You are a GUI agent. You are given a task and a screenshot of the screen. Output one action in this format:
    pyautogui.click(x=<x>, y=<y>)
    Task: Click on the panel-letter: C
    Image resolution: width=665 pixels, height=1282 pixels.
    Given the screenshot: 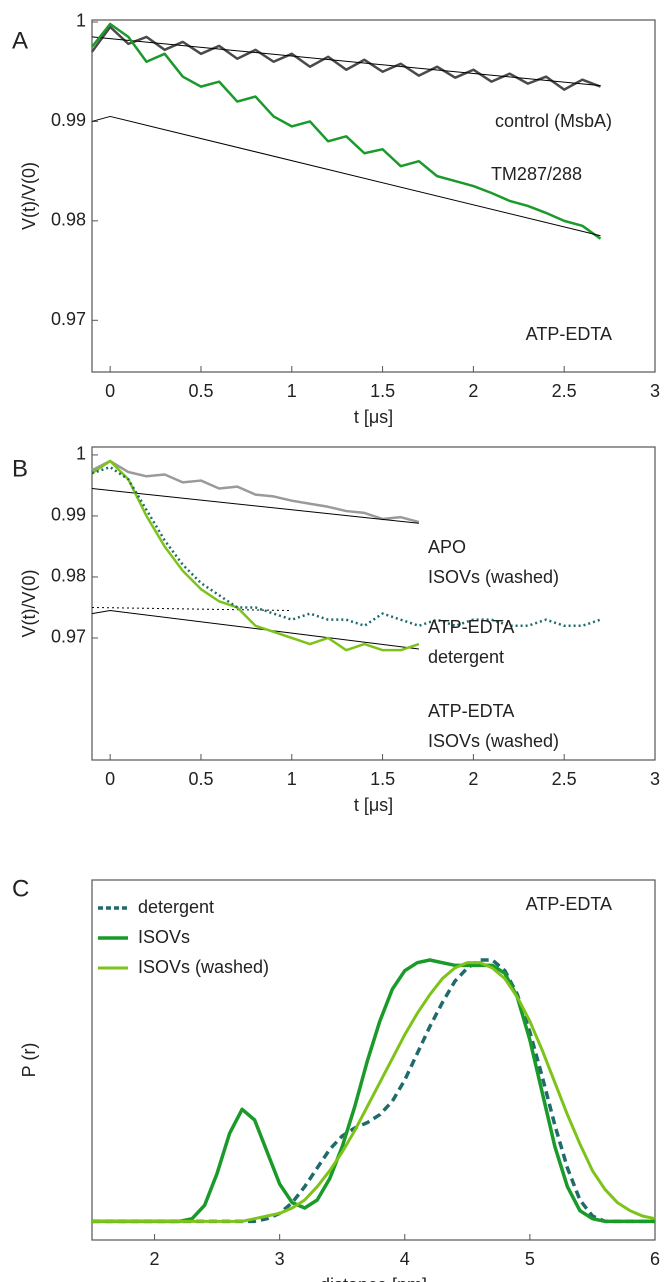 What is the action you would take?
    pyautogui.click(x=20, y=888)
    